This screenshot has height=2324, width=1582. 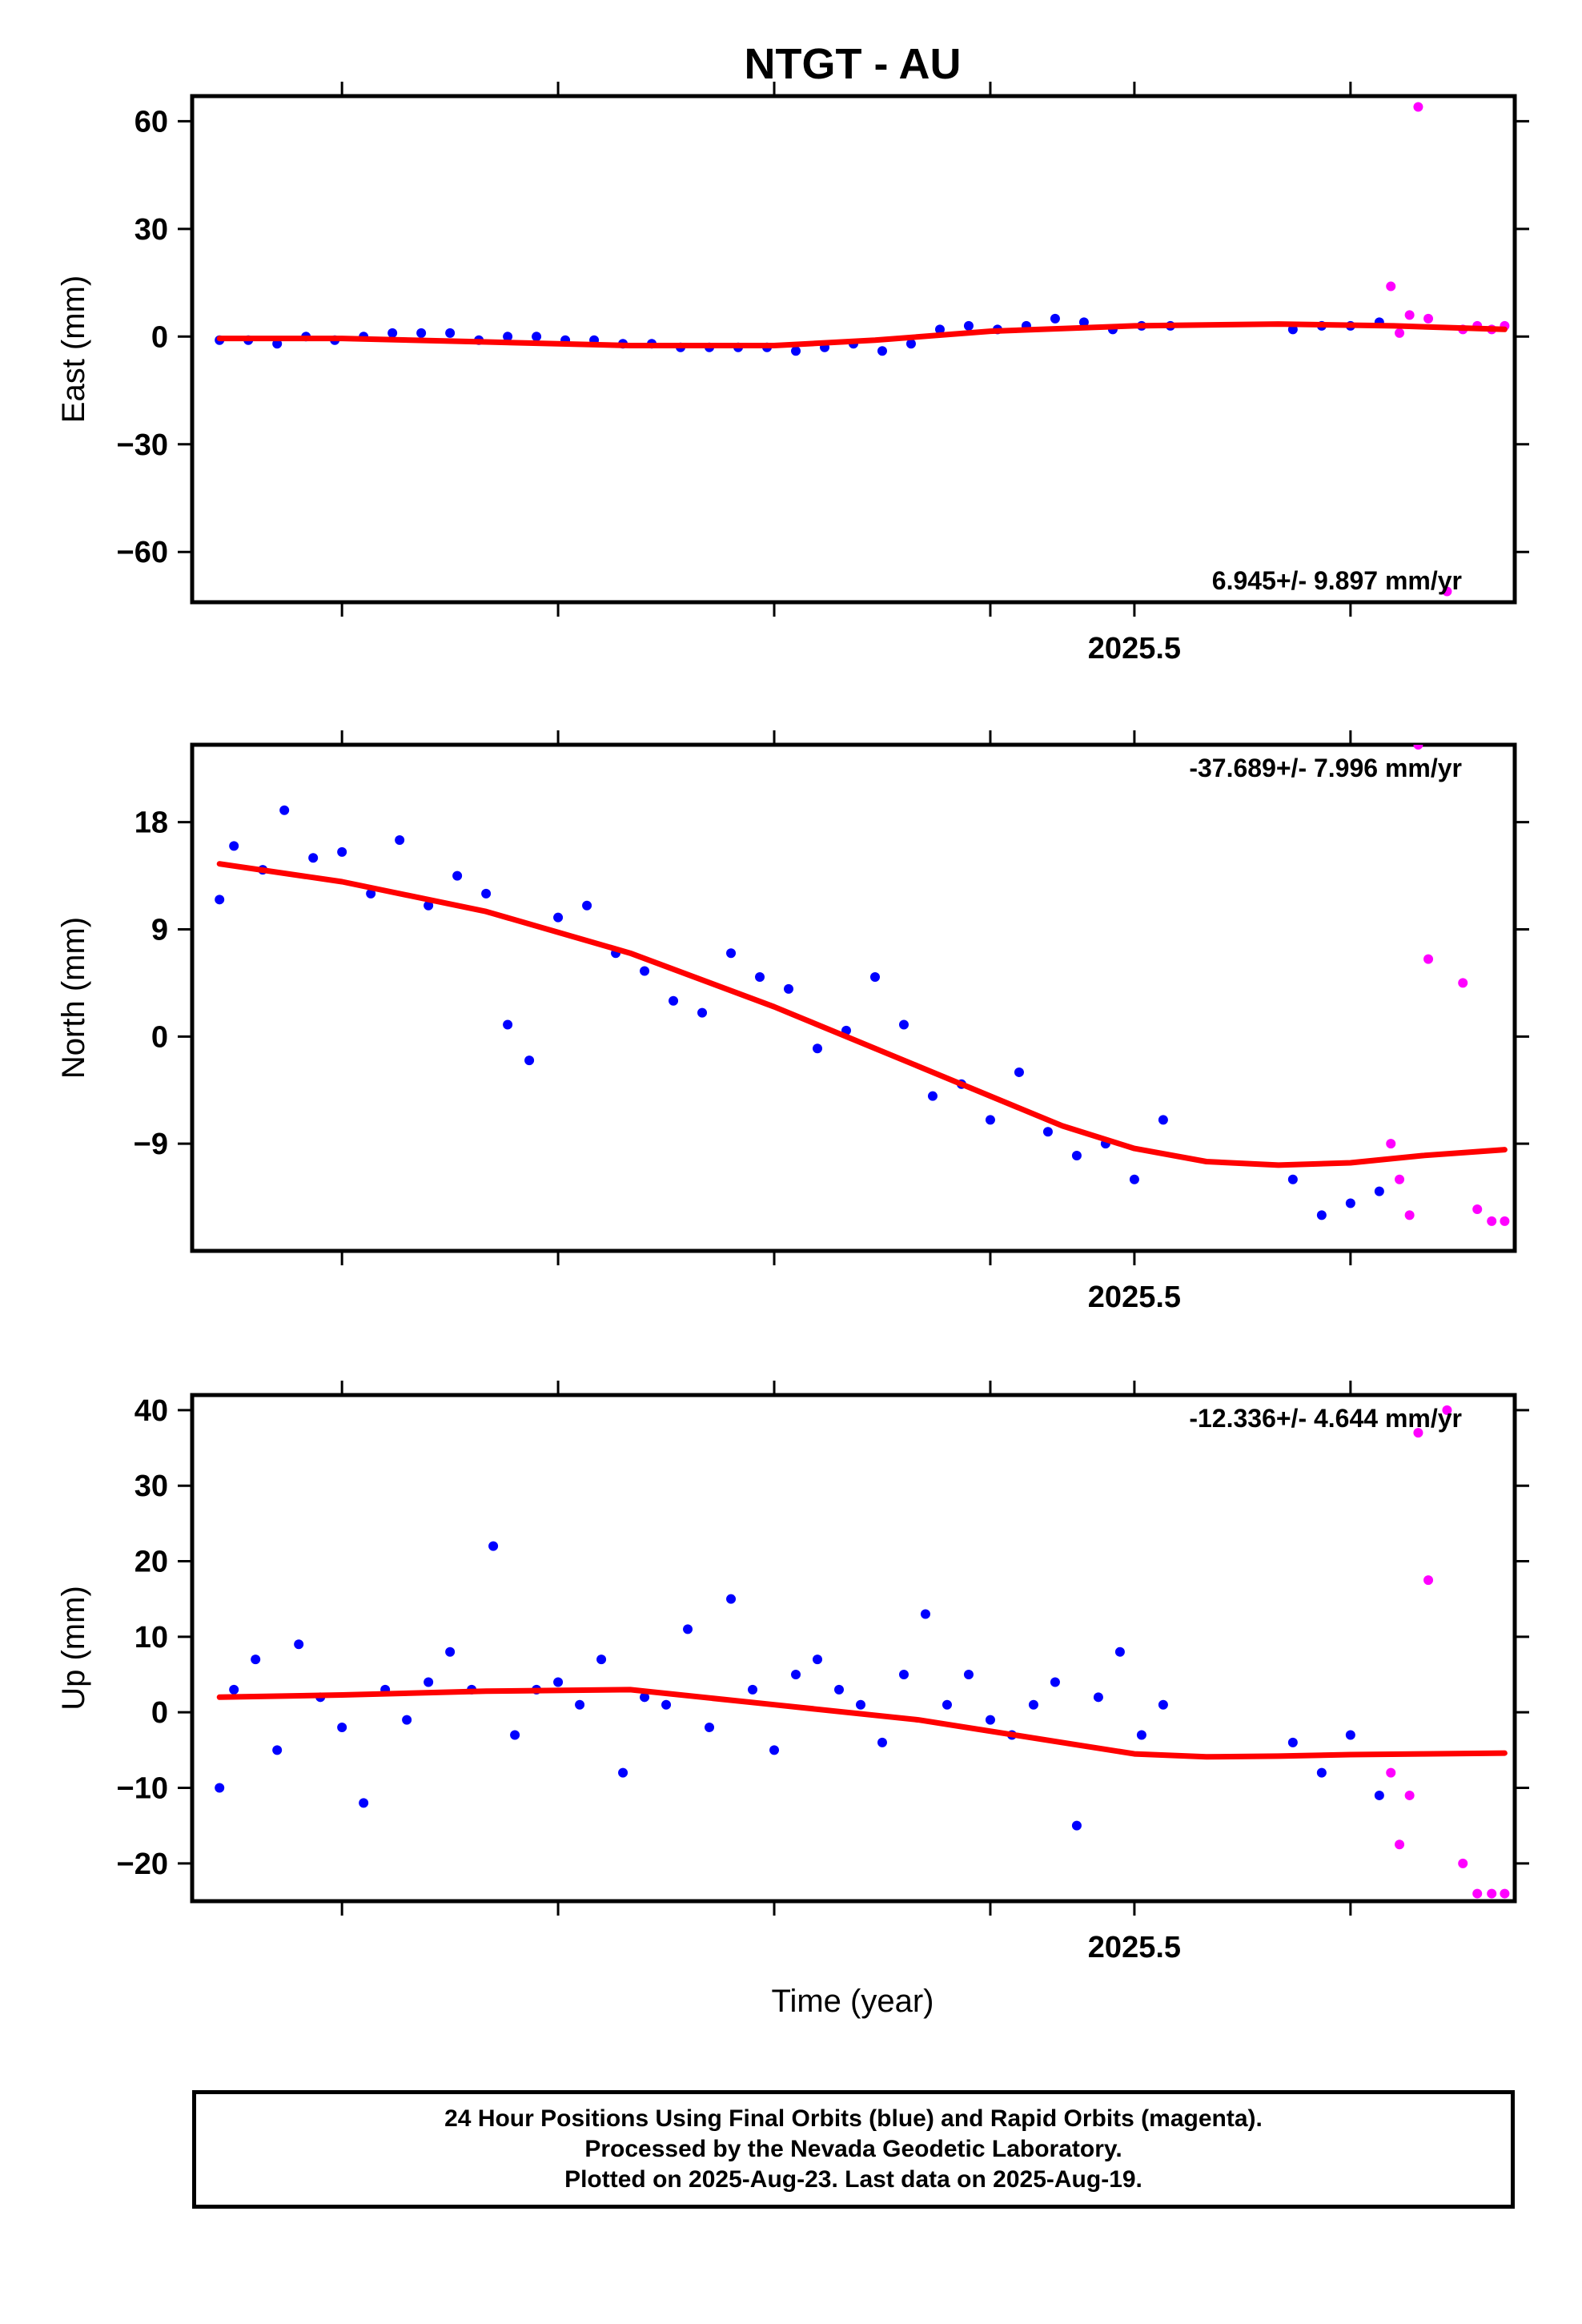 I want to click on y-tick-label: 40, so click(x=151, y=1411).